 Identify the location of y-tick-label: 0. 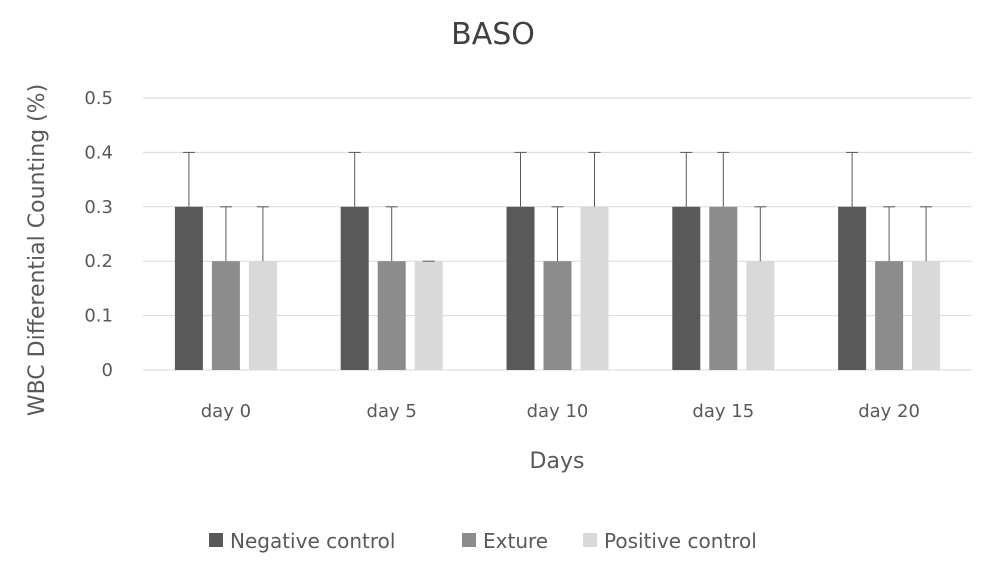
(107, 370).